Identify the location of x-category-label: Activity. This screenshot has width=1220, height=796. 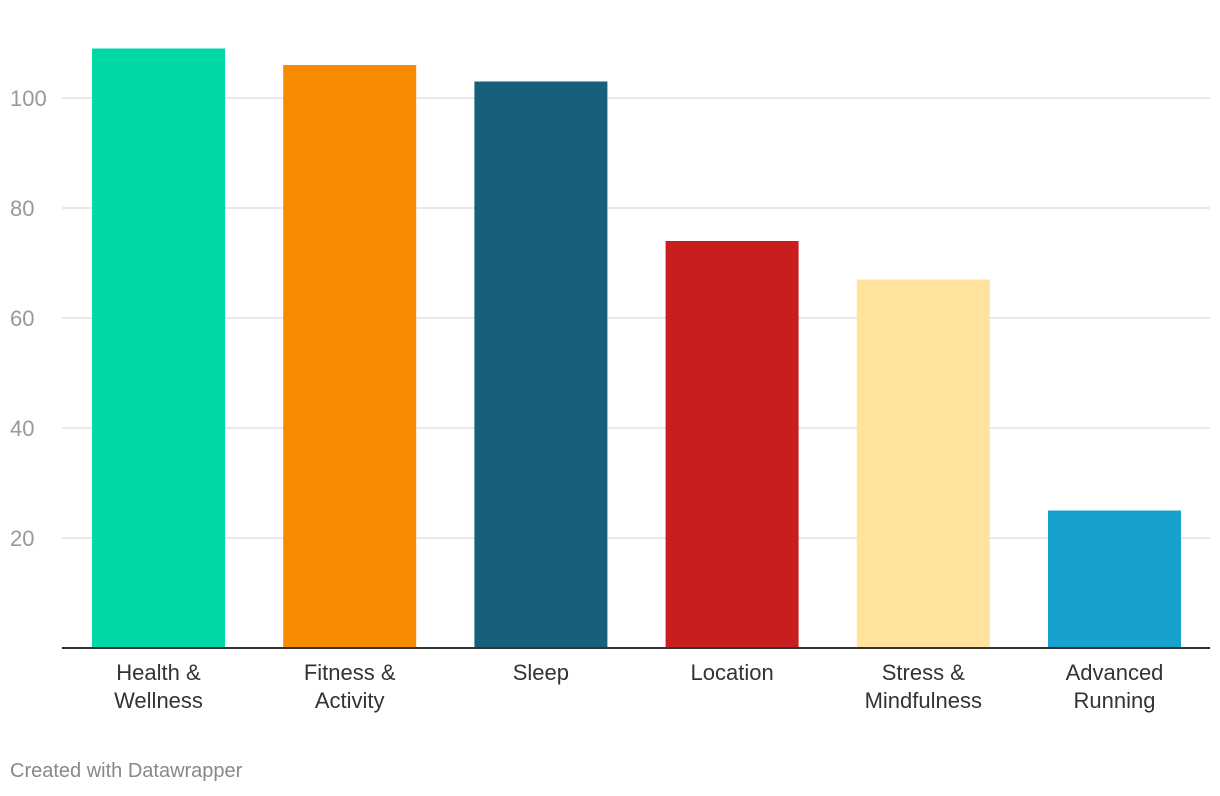
(350, 700).